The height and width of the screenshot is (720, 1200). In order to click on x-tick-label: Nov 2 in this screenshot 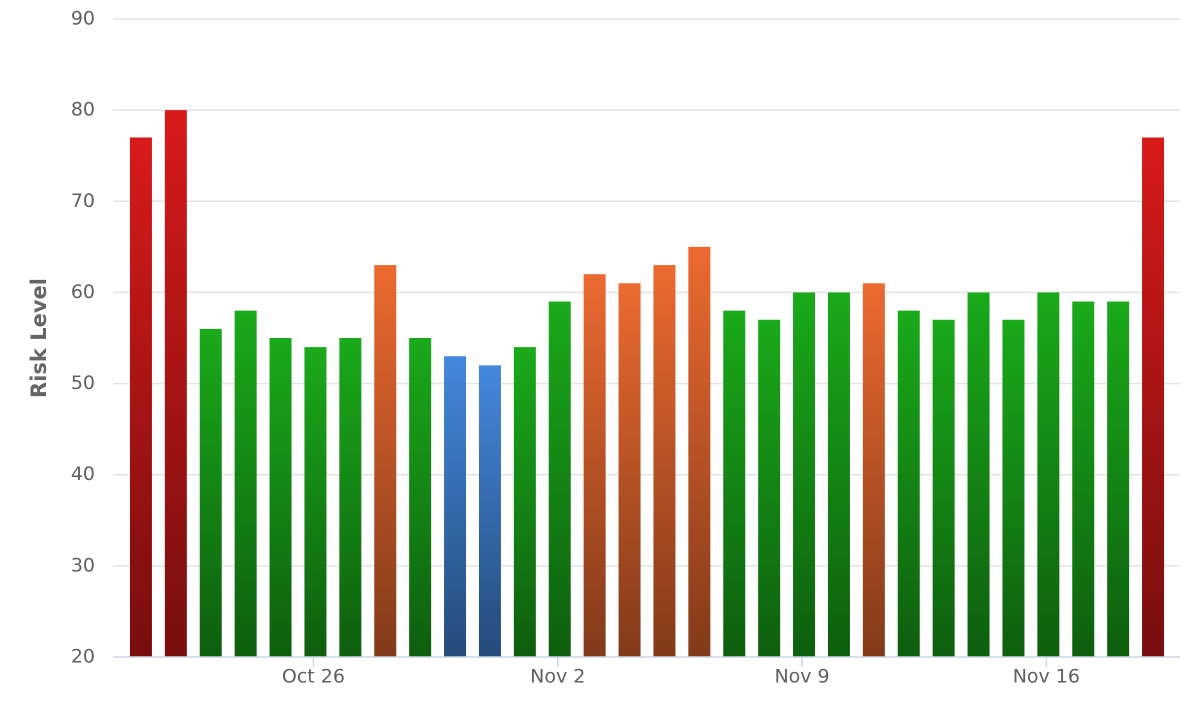, I will do `click(557, 677)`.